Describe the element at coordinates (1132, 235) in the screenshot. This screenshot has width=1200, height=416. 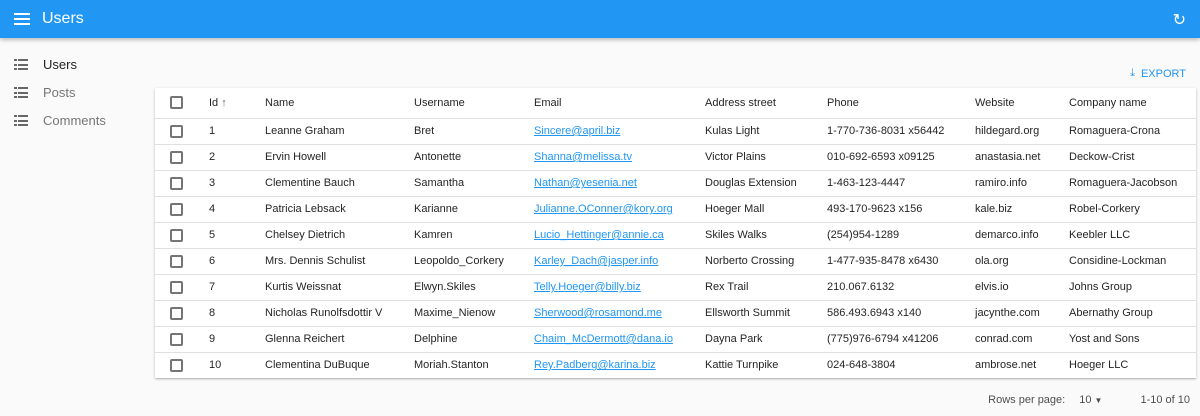
I see `cell-company-name: Keebler LLC` at that location.